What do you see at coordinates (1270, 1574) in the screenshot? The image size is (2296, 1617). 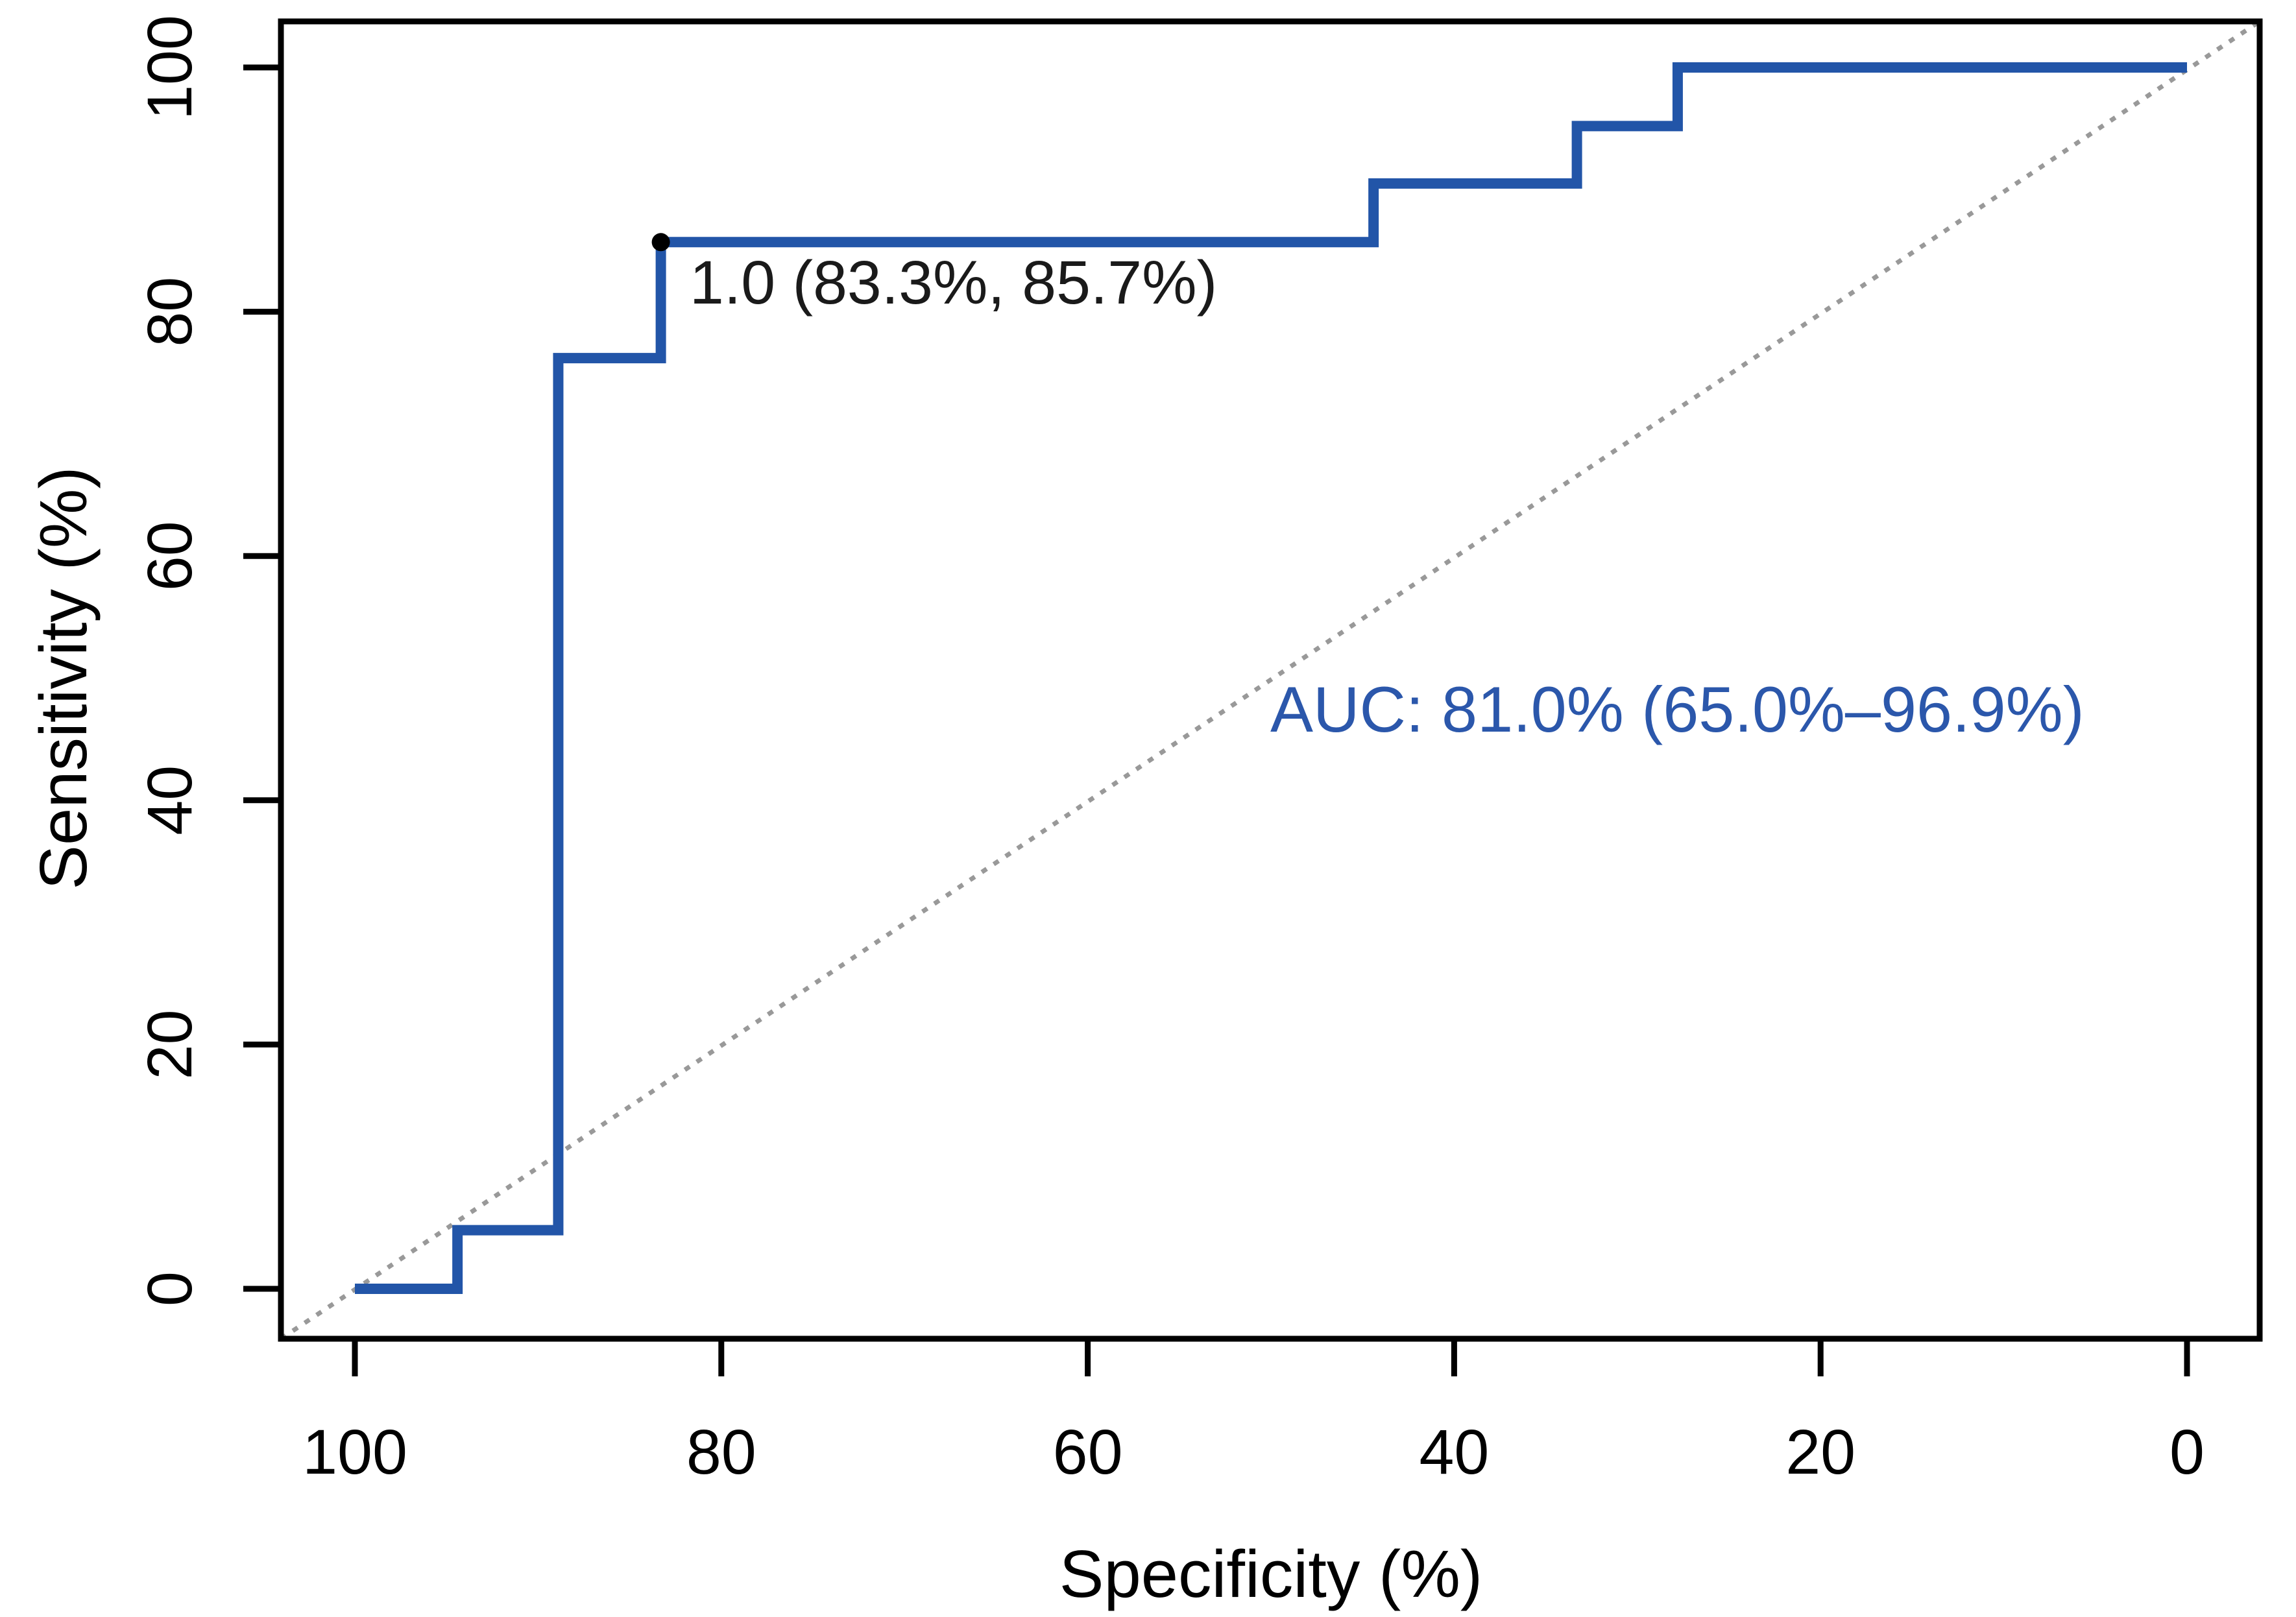 I see `x-axis-title: Specificity (%)` at bounding box center [1270, 1574].